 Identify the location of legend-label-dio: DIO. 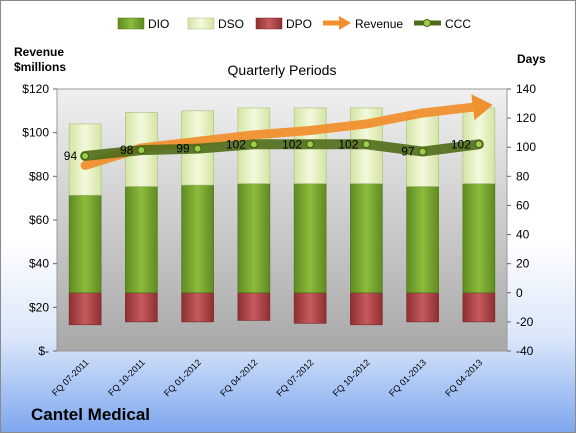
(158, 24).